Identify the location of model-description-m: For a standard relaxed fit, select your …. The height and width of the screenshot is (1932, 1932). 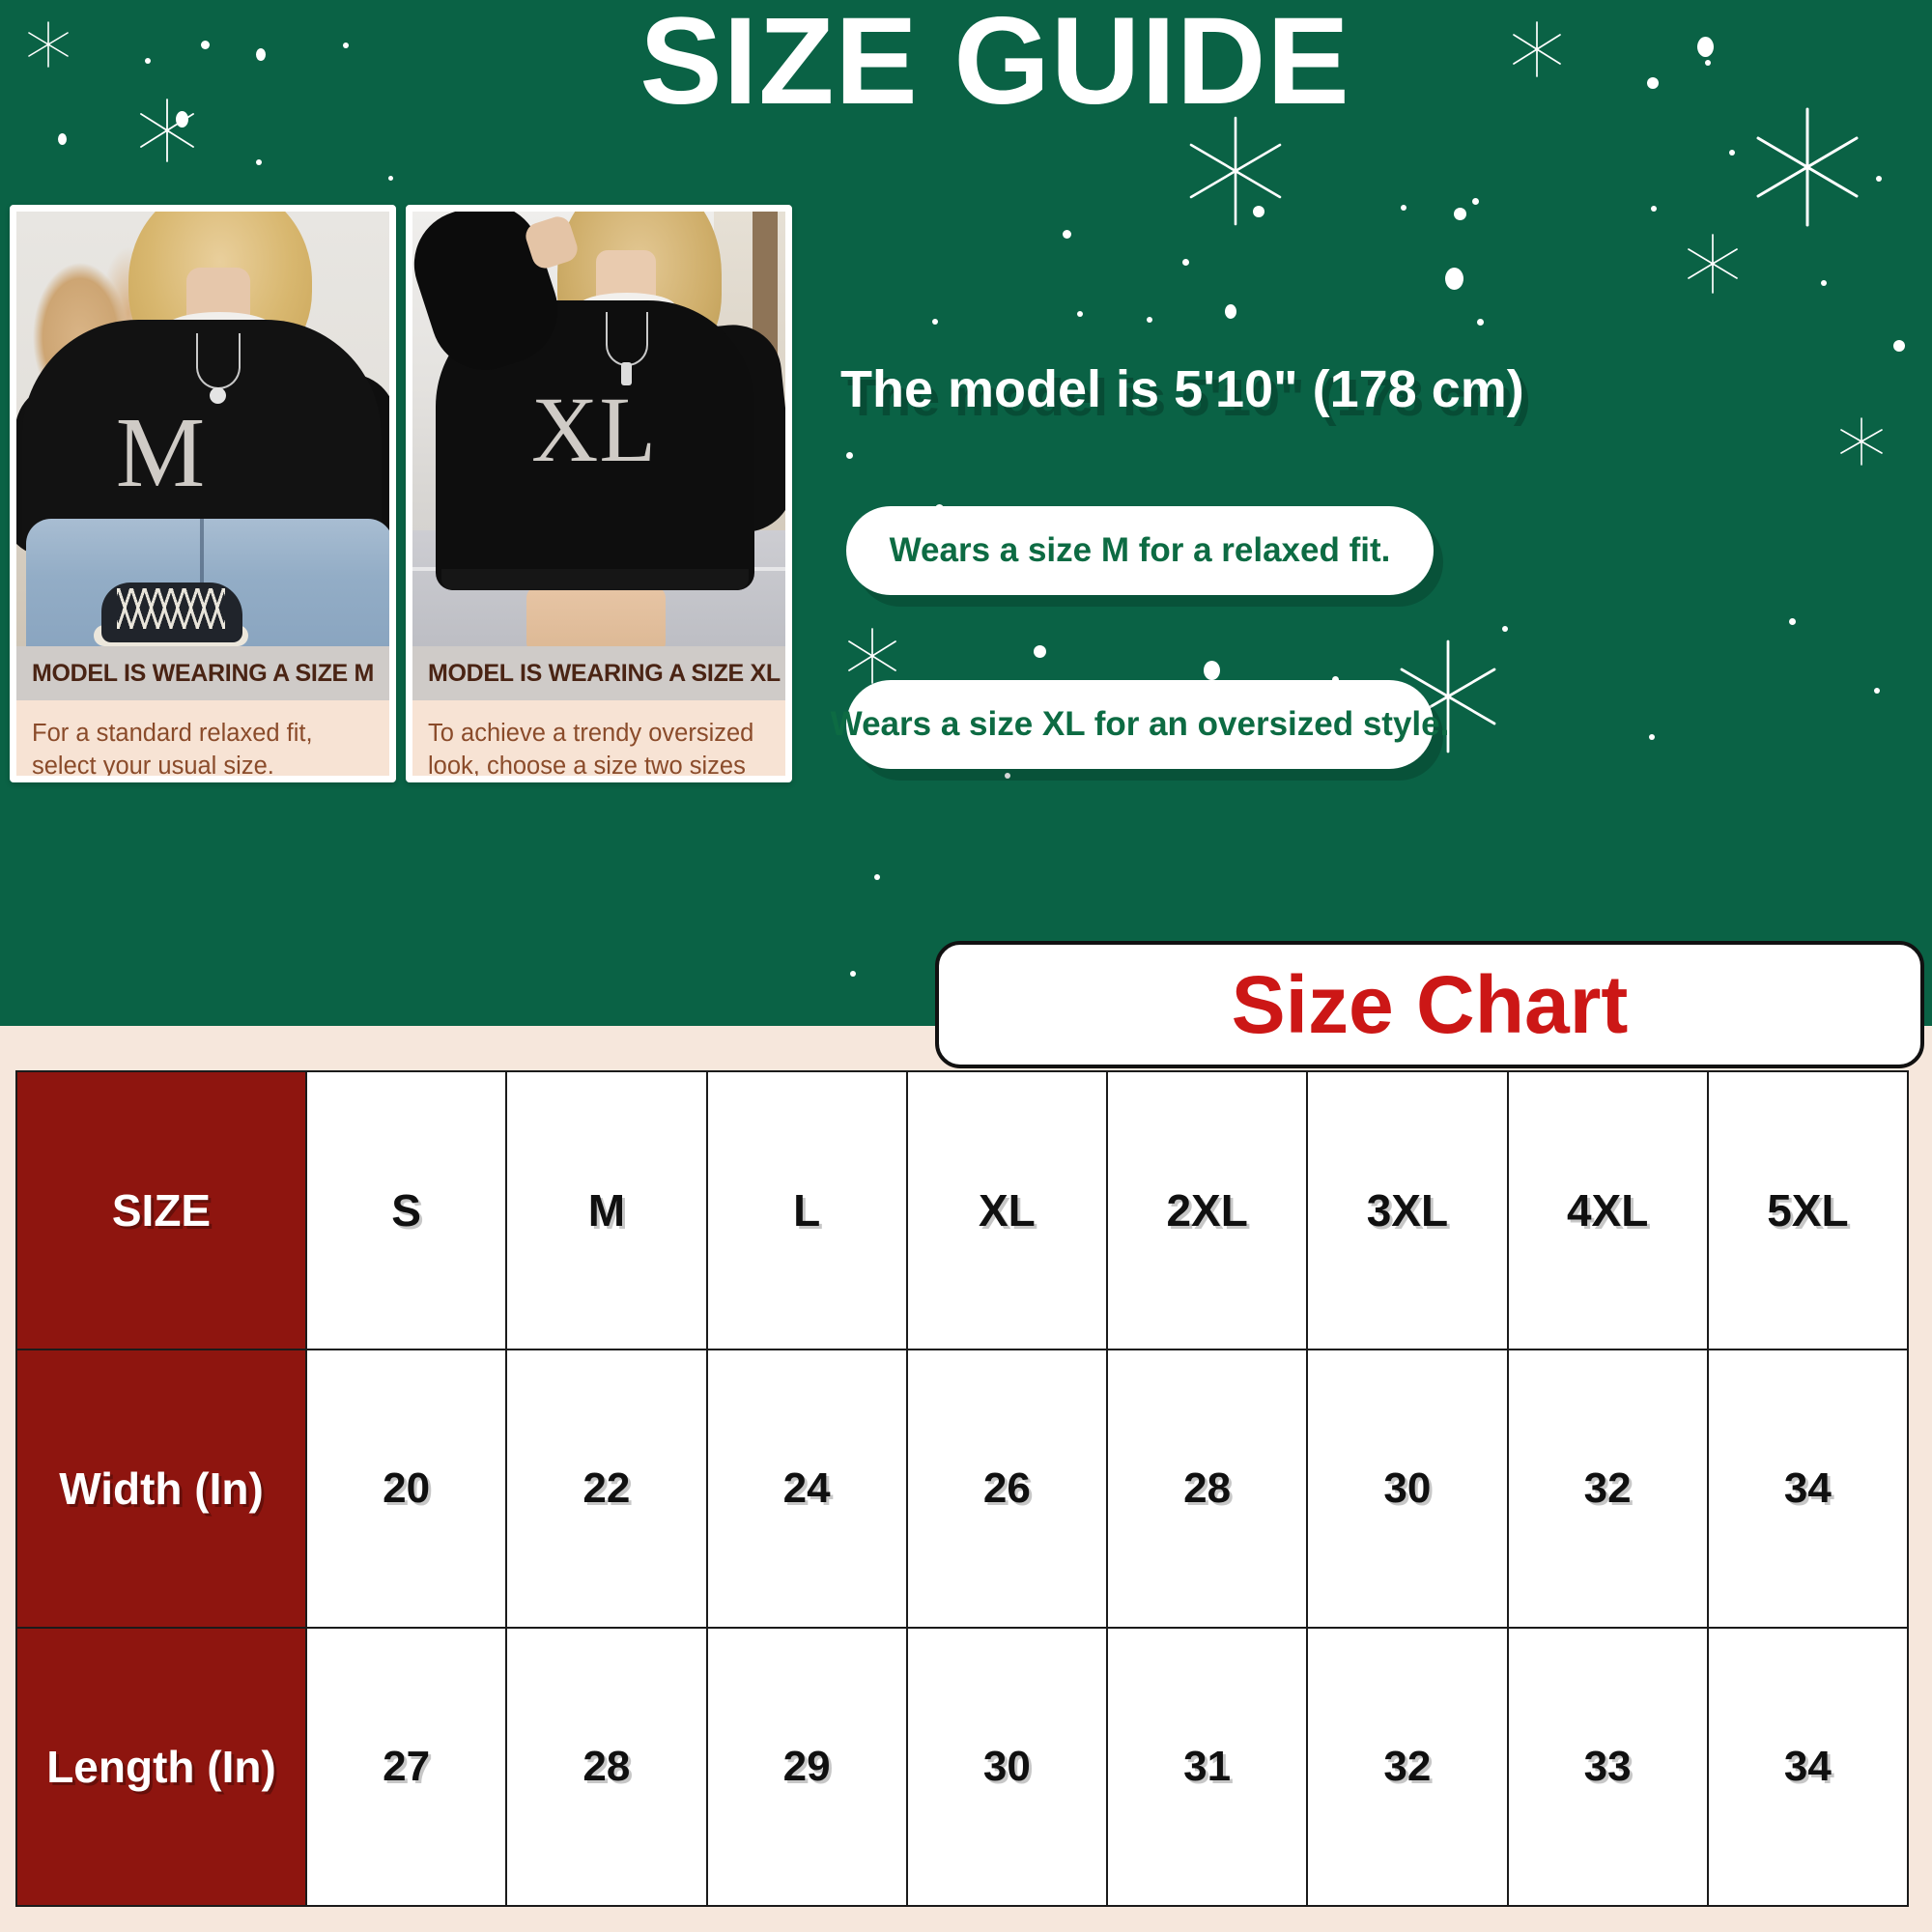
(202, 738).